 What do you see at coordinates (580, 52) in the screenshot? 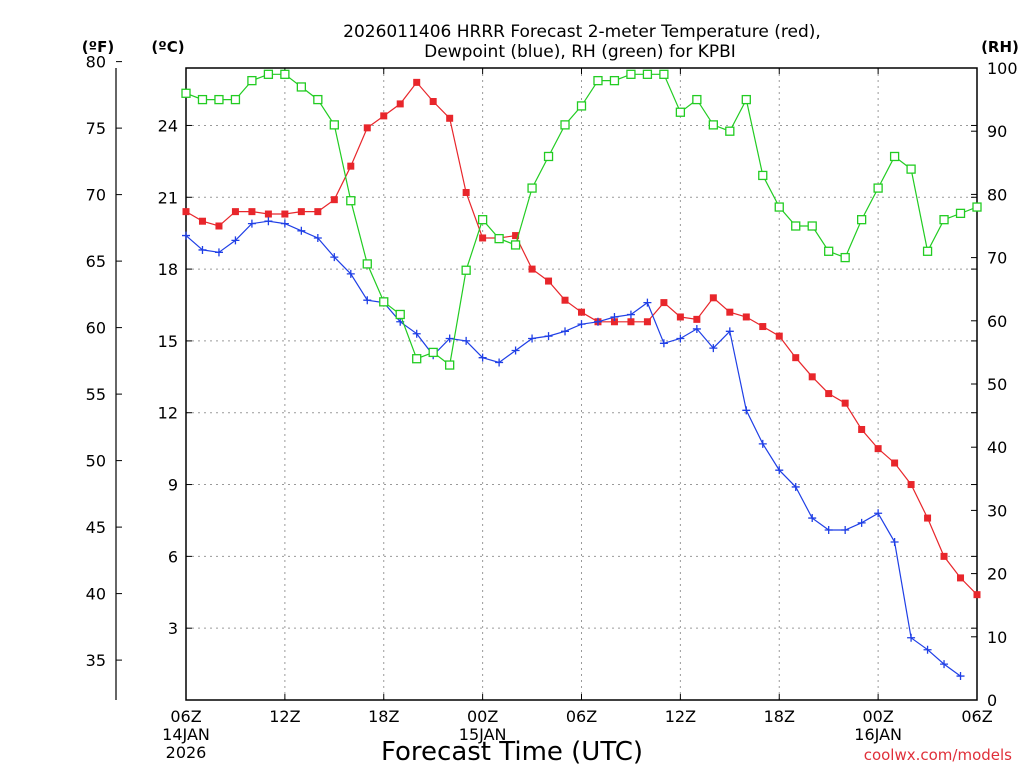
I see `chart-title-line2: Dewpoint (blue), RH (green) for KPBI` at bounding box center [580, 52].